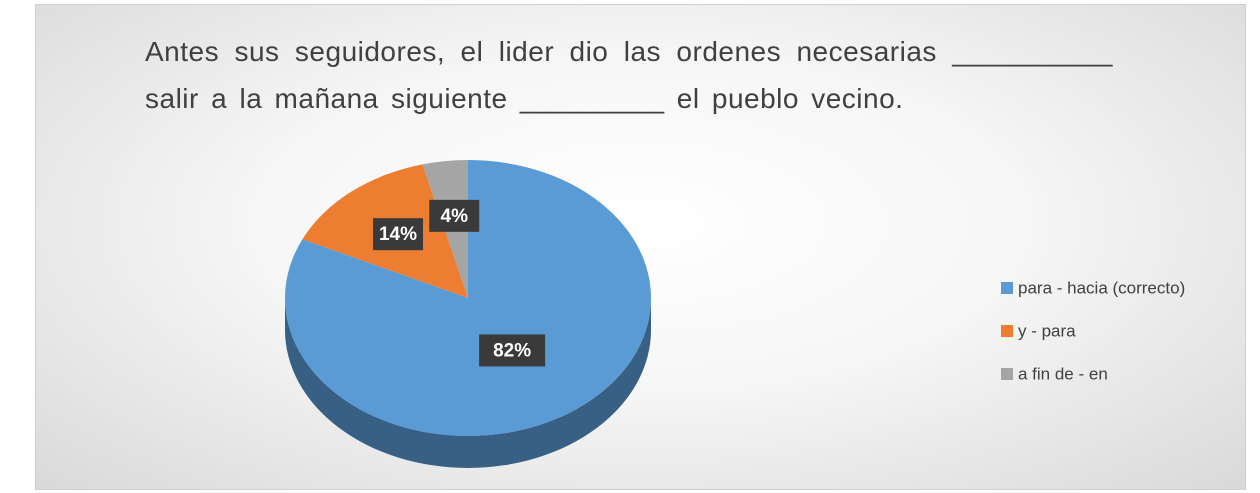 The height and width of the screenshot is (493, 1260). I want to click on pie-side, so click(468, 383).